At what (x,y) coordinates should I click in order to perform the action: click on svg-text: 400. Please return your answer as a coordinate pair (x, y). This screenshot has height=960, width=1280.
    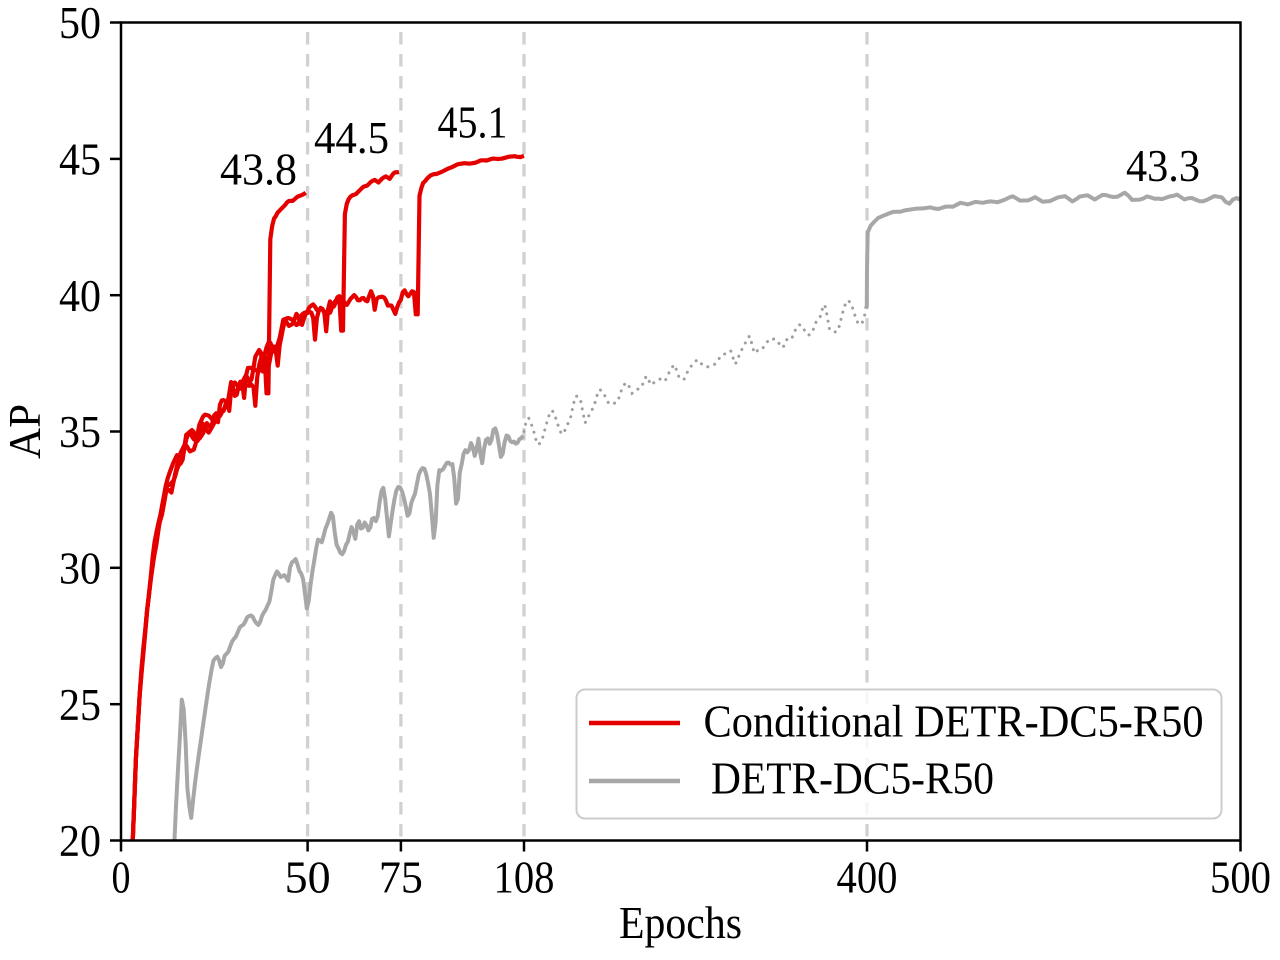
    Looking at the image, I should click on (867, 877).